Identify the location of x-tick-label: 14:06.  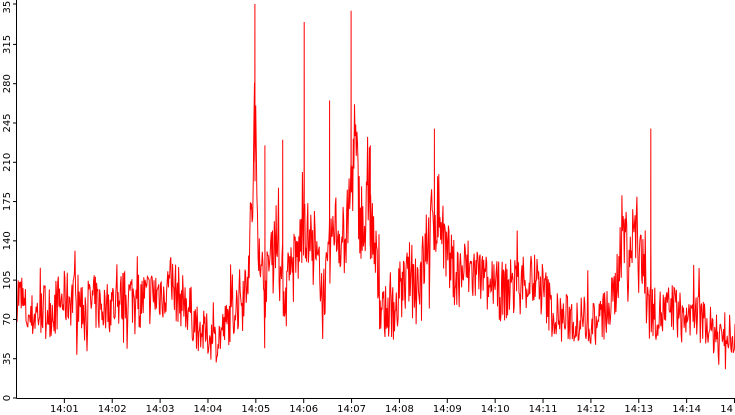
(303, 409).